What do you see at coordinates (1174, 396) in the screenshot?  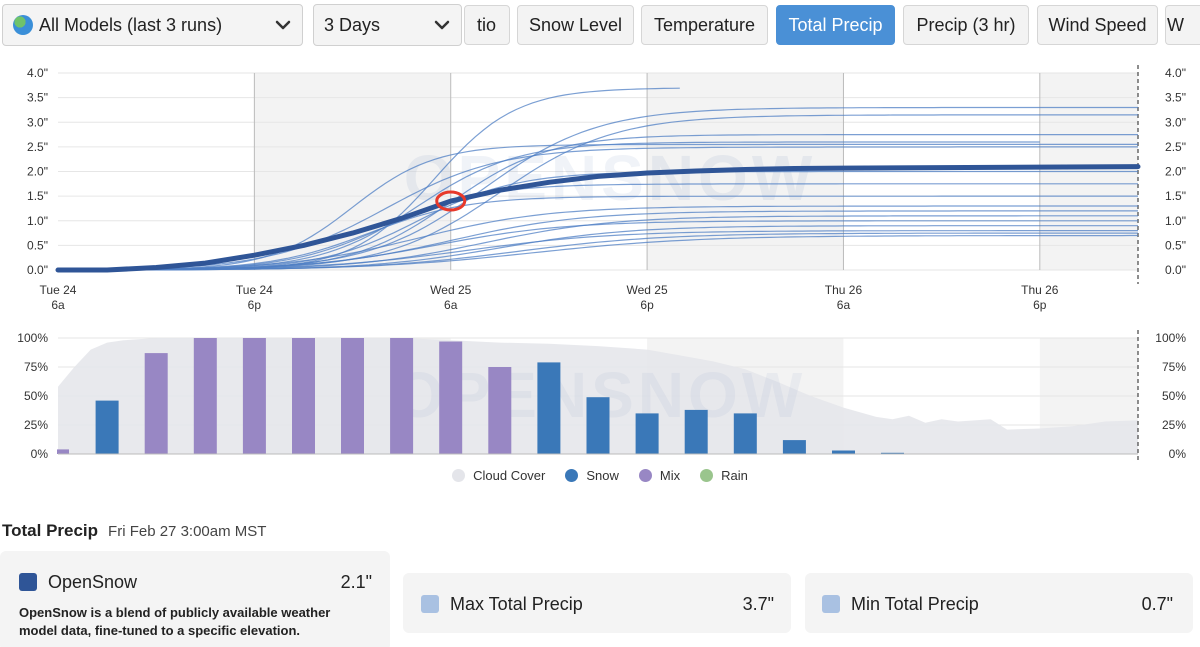 I see `y-tick-label-right: 50%` at bounding box center [1174, 396].